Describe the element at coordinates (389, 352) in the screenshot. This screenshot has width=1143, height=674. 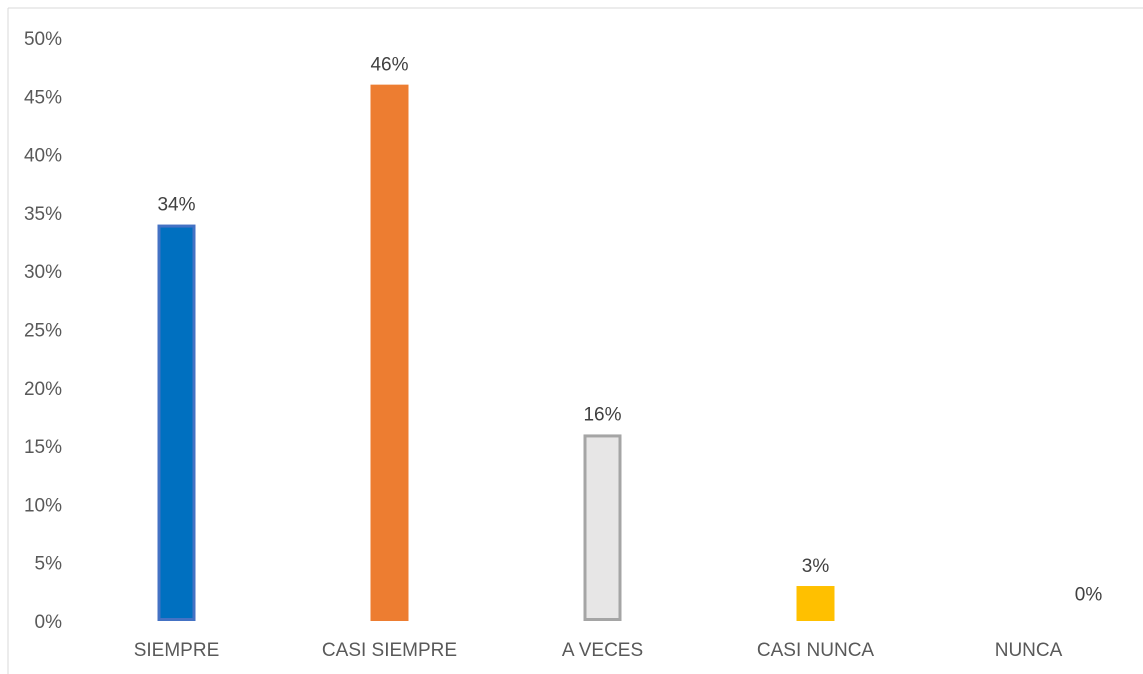
I see `bar-casi-siempre` at that location.